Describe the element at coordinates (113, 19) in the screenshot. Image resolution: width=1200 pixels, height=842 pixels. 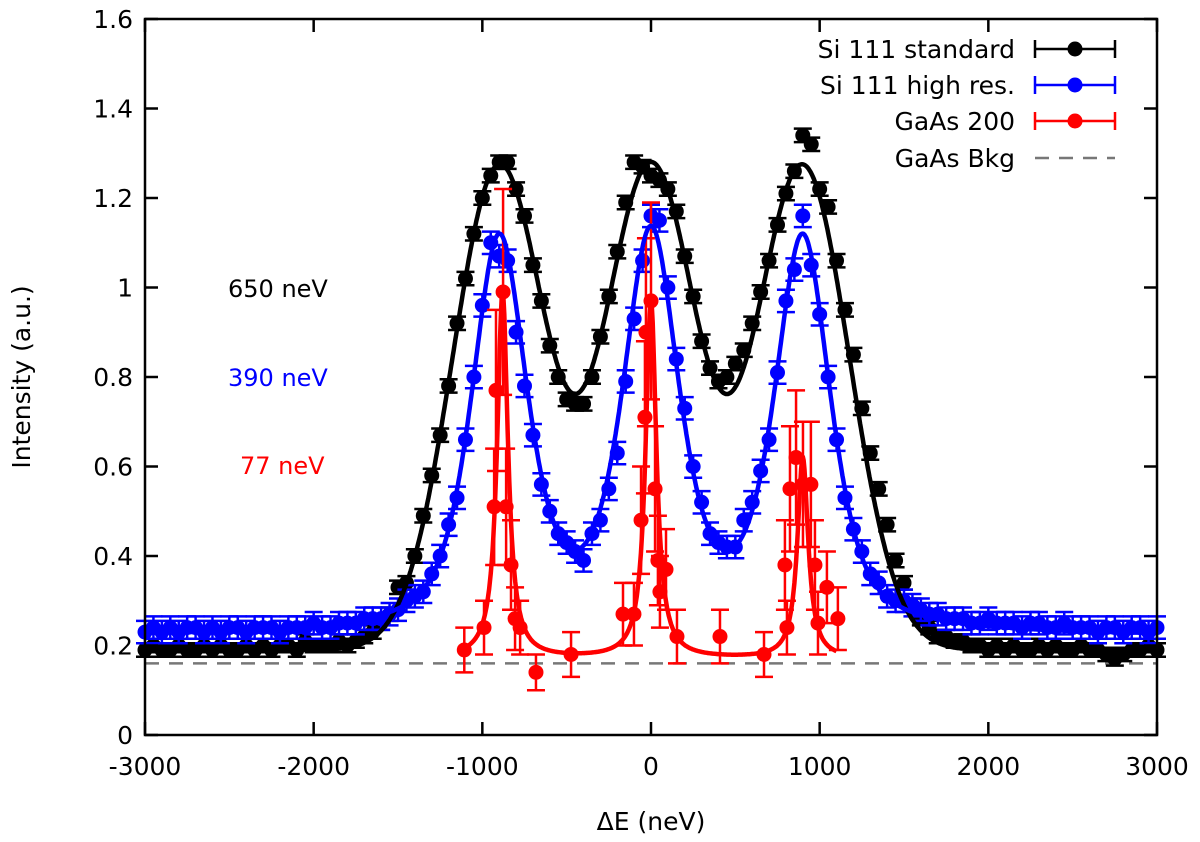
I see `y-tick-label: 1.6` at that location.